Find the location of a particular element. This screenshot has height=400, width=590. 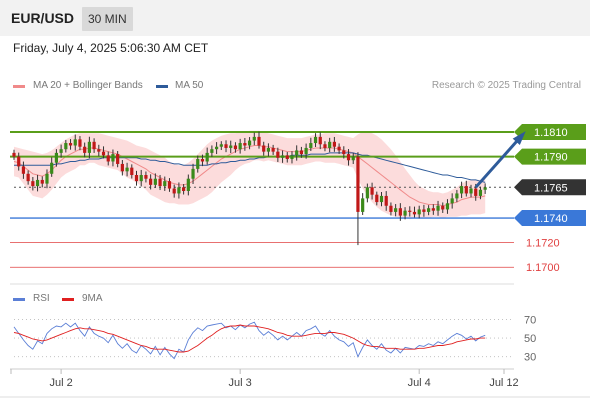

x-tick-label: Jul 12 is located at coordinates (503, 383).